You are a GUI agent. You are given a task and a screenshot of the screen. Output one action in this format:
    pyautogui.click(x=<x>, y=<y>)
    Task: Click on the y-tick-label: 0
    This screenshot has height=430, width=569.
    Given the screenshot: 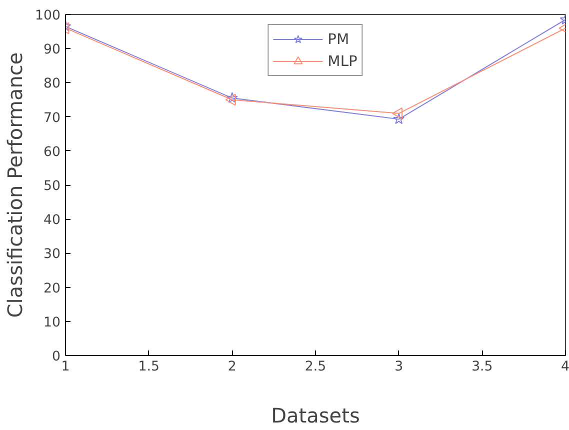 What is the action you would take?
    pyautogui.click(x=56, y=357)
    